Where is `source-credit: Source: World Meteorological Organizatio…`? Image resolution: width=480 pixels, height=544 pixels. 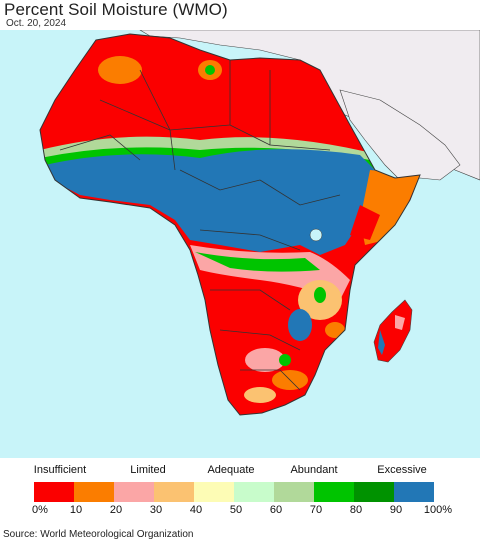 source-credit: Source: World Meteorological Organizatio… is located at coordinates (98, 534).